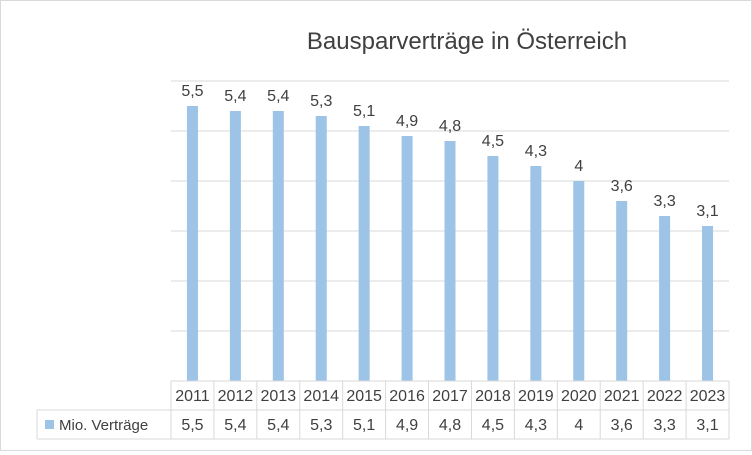  What do you see at coordinates (235, 96) in the screenshot?
I see `data-label-2012: 5,4` at bounding box center [235, 96].